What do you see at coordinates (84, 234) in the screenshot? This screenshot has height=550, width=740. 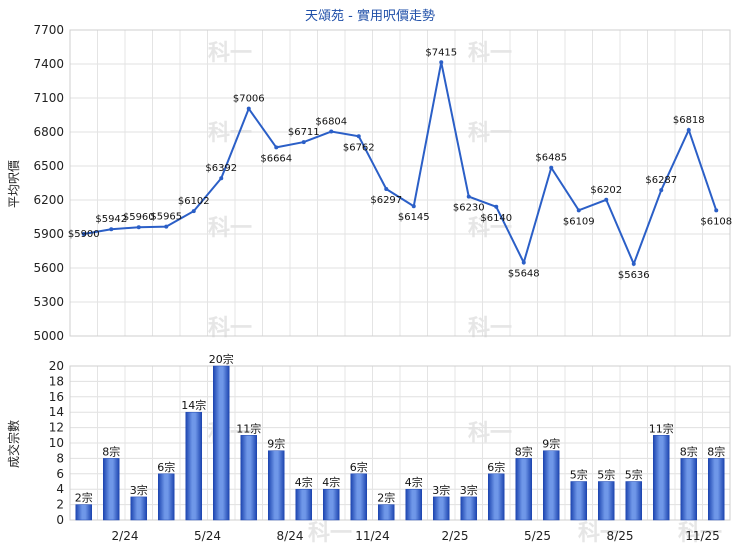 I see `price-data-label: $5900` at bounding box center [84, 234].